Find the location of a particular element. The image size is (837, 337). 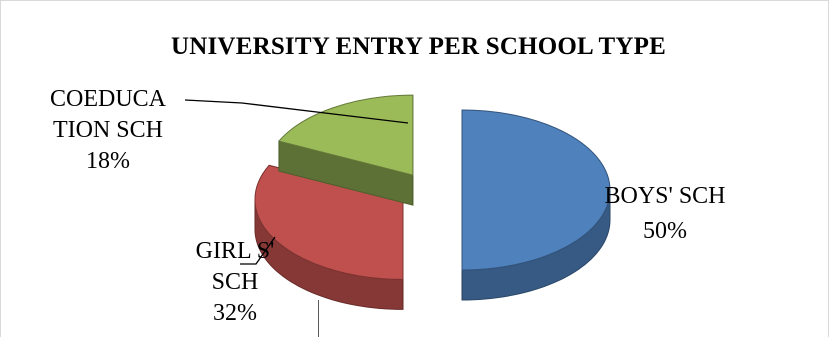

data-label-coeducation-name-2: TION SCH is located at coordinates (107, 130).